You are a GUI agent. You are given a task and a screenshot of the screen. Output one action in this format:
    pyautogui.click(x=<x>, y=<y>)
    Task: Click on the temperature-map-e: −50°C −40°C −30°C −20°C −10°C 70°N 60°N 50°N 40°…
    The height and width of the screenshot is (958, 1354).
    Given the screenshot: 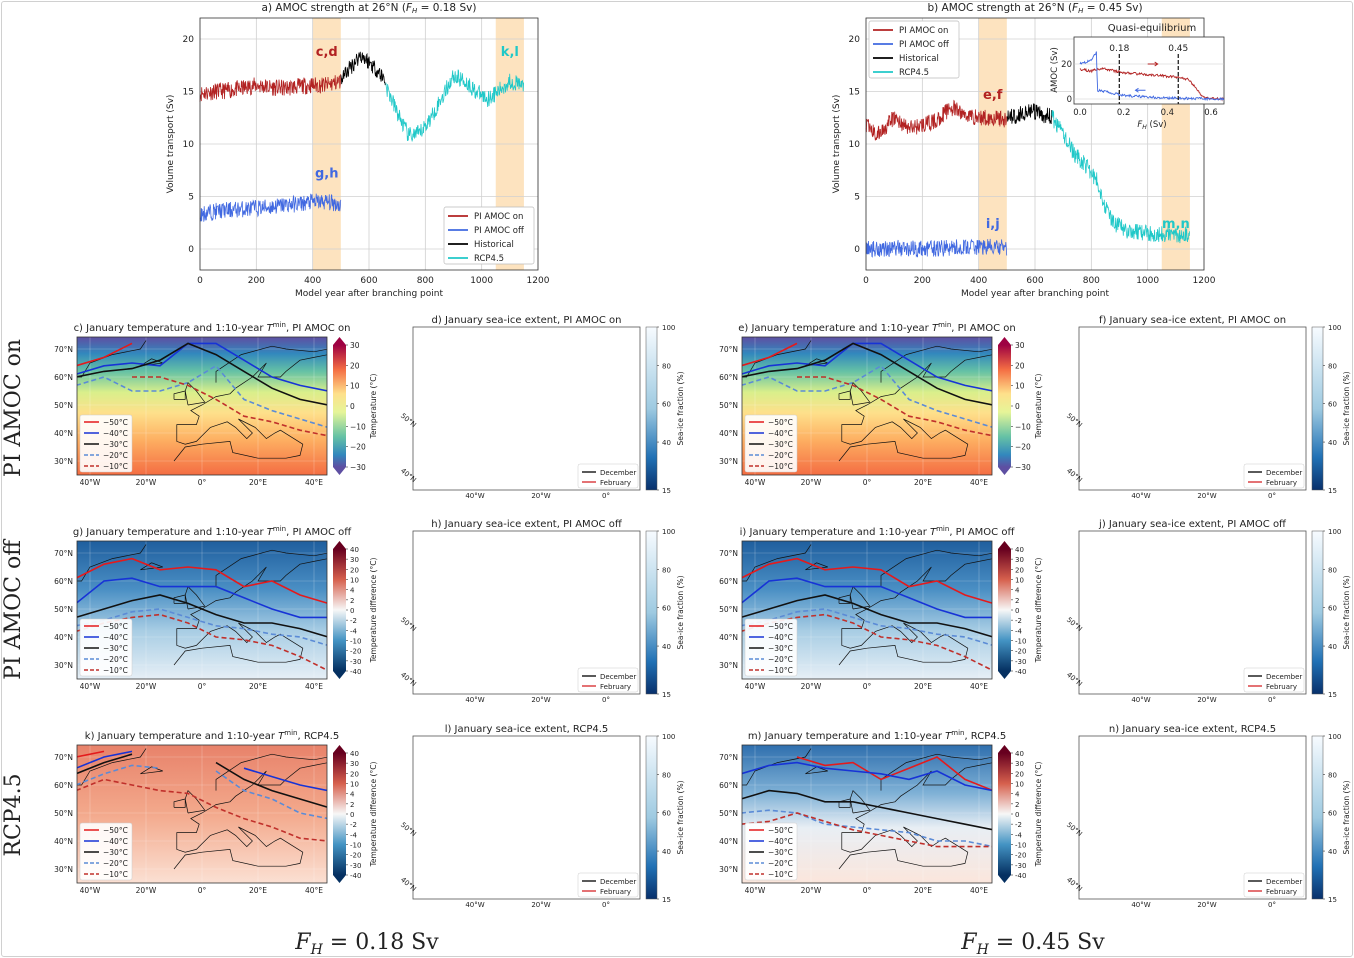 What is the action you would take?
    pyautogui.click(x=881, y=404)
    